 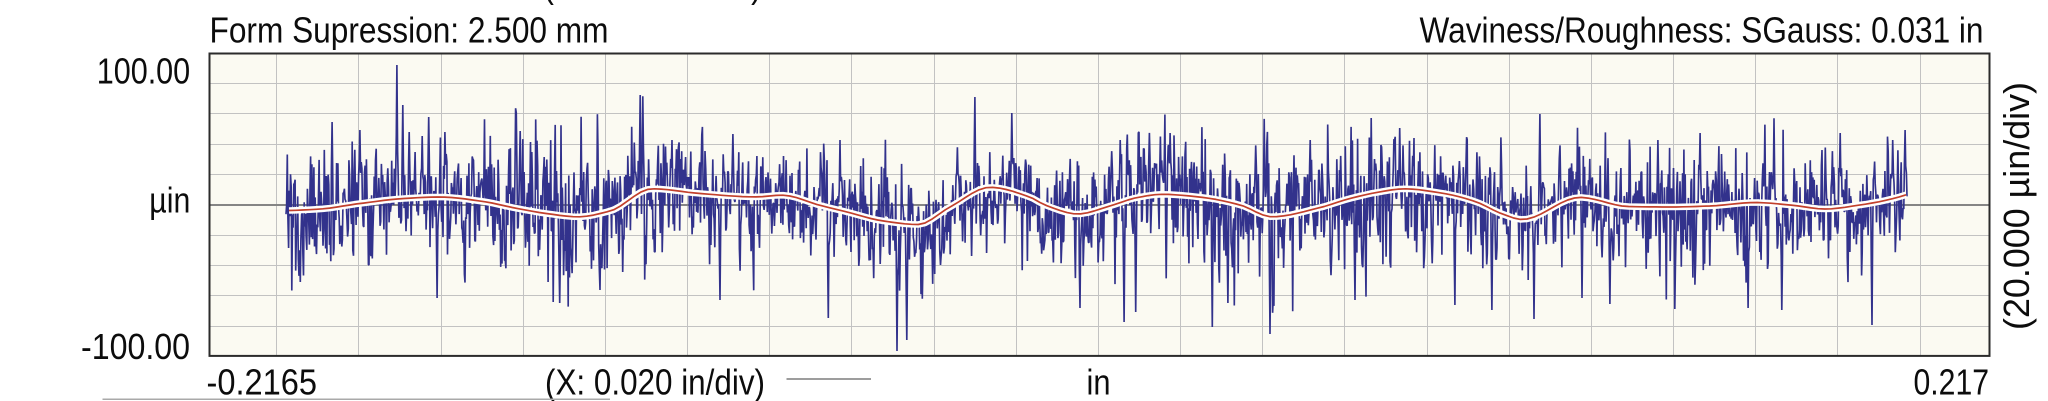 What do you see at coordinates (1952, 382) in the screenshot?
I see `svg-text: 0.217` at bounding box center [1952, 382].